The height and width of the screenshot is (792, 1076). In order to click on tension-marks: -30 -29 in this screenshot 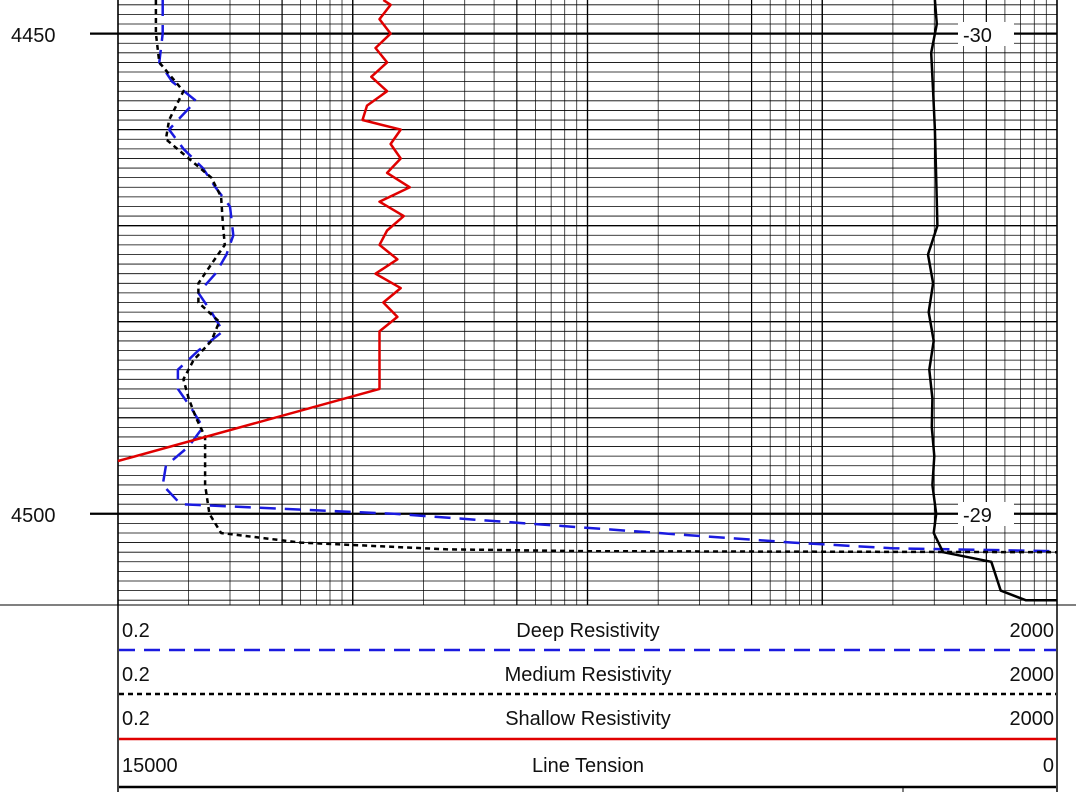, I will do `click(986, 274)`.